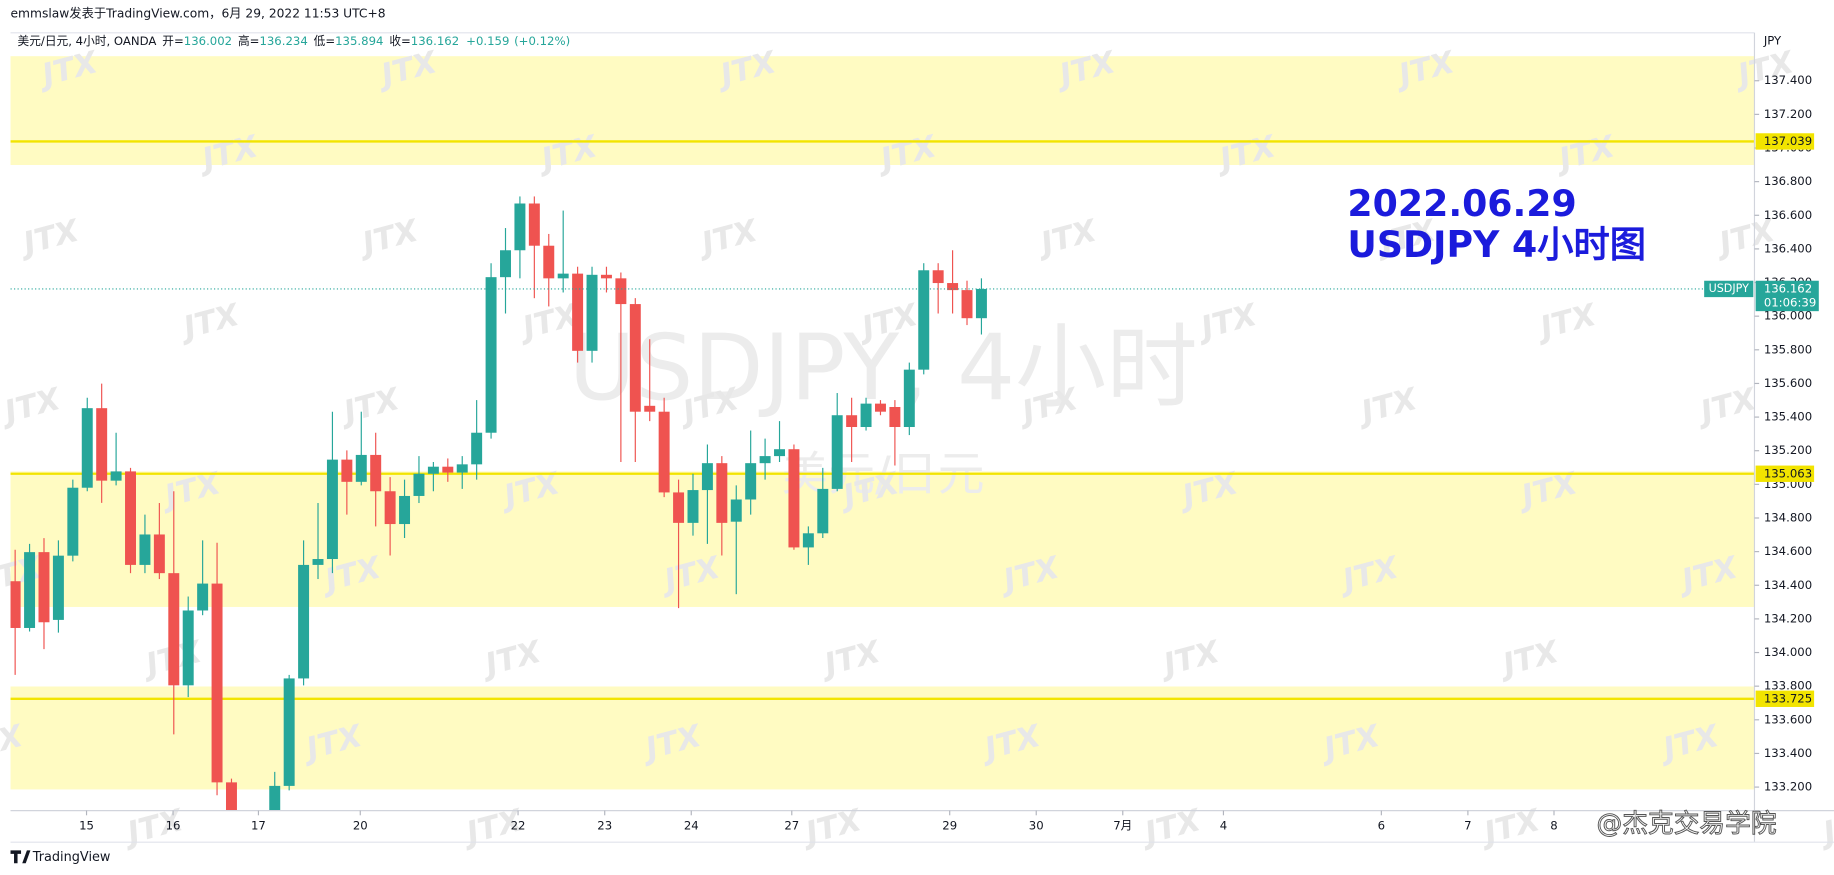 This screenshot has width=1834, height=875. What do you see at coordinates (173, 825) in the screenshot?
I see `x-tick-label: 16` at bounding box center [173, 825].